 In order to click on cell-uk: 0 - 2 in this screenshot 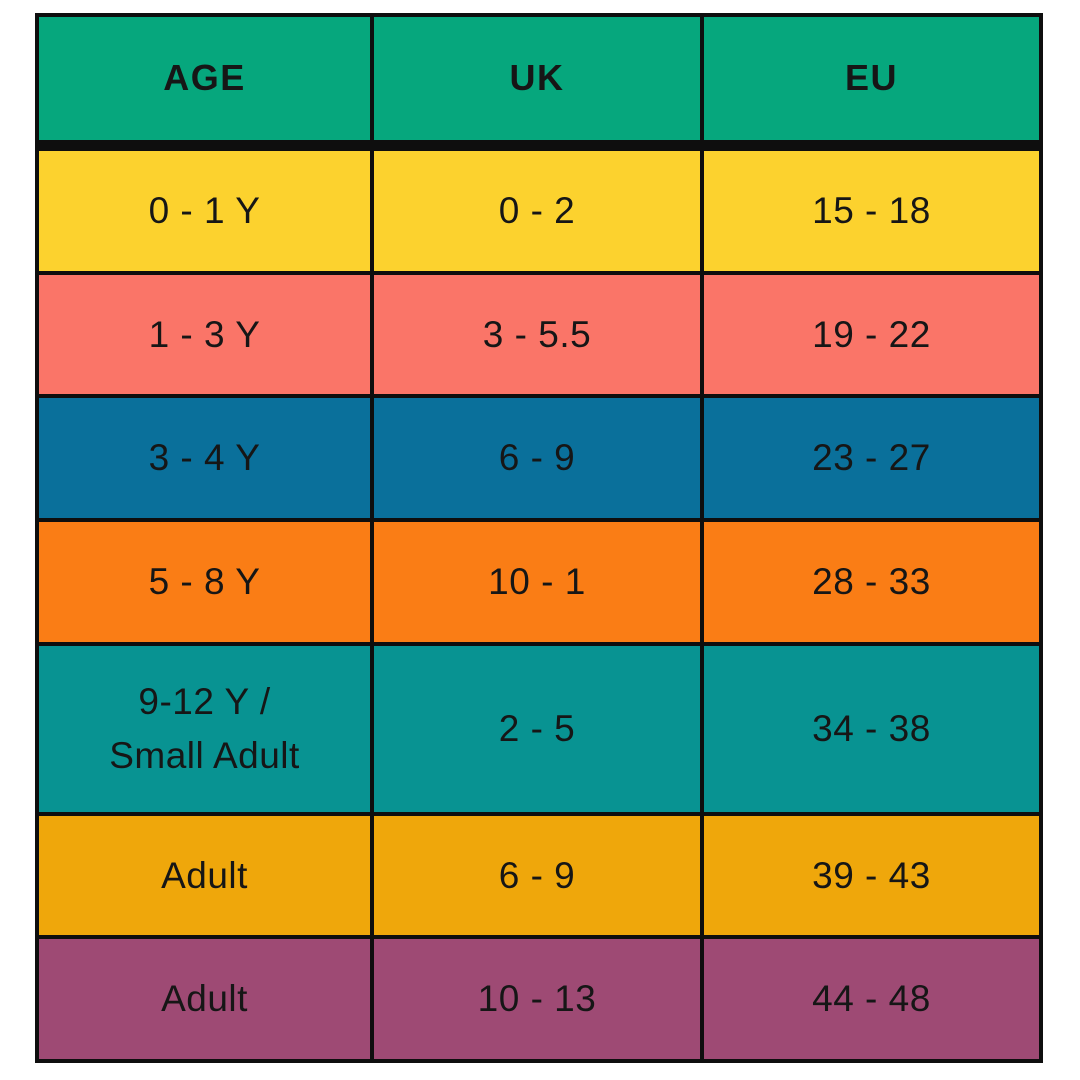, I will do `click(539, 211)`.